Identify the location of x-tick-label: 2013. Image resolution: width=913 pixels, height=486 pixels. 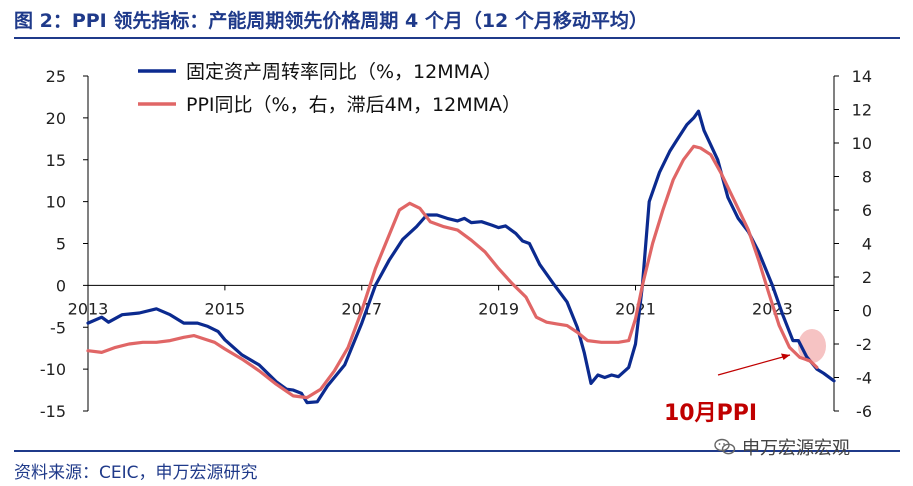
(88, 308).